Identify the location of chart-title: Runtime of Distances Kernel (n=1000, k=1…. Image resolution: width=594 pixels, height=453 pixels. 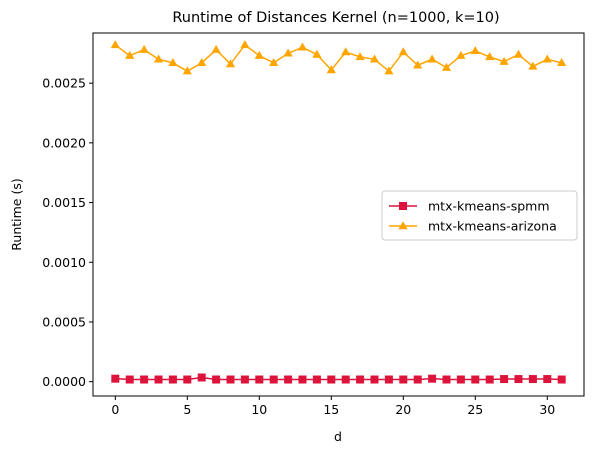
(335, 18).